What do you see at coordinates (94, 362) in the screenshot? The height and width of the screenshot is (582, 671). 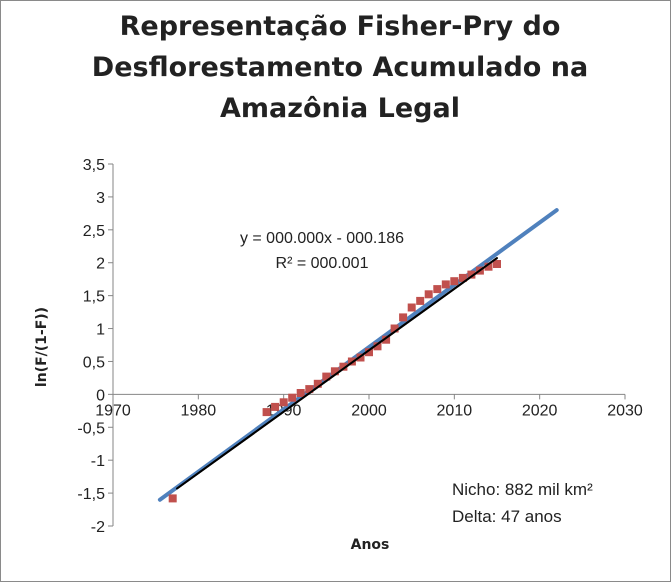 I see `y-tick-label: 0,5` at bounding box center [94, 362].